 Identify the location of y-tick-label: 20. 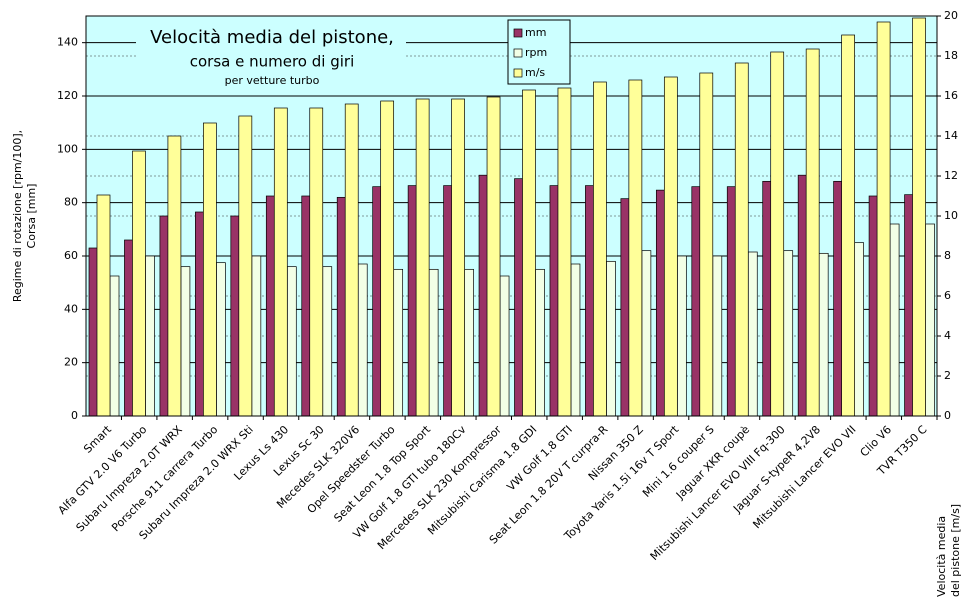
(71, 362).